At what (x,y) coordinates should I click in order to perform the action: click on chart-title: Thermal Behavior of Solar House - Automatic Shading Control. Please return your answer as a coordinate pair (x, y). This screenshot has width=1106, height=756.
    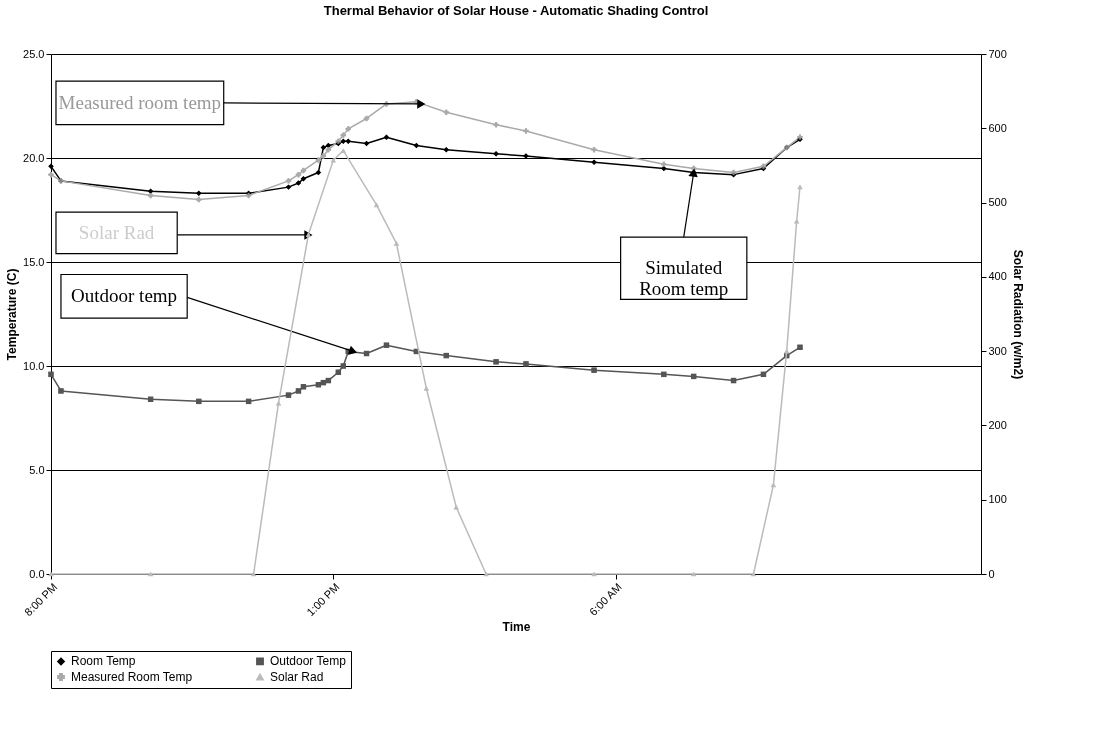
    Looking at the image, I should click on (516, 10).